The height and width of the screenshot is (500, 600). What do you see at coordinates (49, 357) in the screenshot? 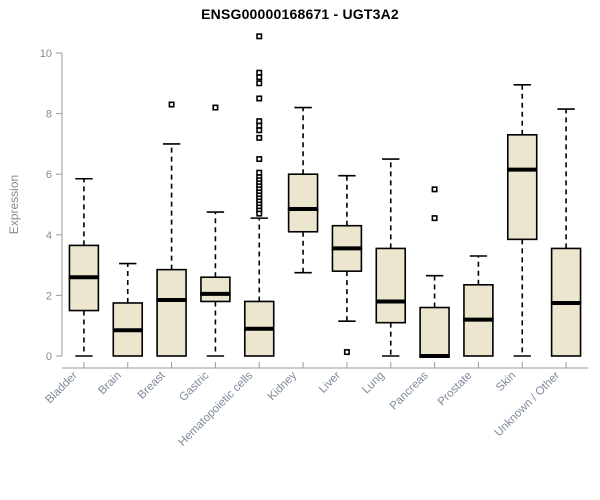
I see `y-tick-label: 0` at bounding box center [49, 357].